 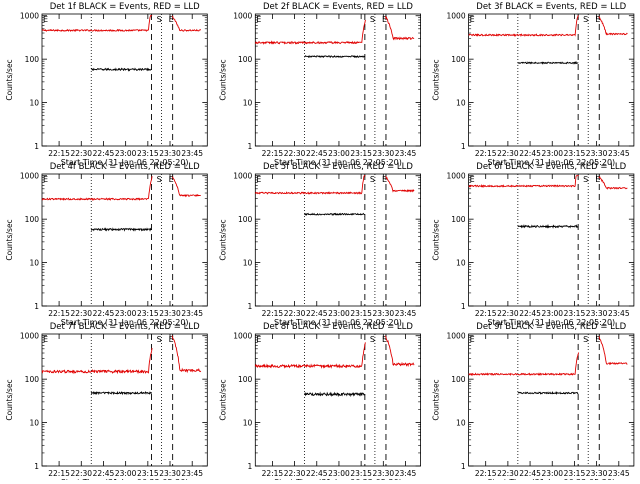 What do you see at coordinates (125, 7) in the screenshot?
I see `panel-title: Det 1f BLACK = Events, RED = LLD` at bounding box center [125, 7].